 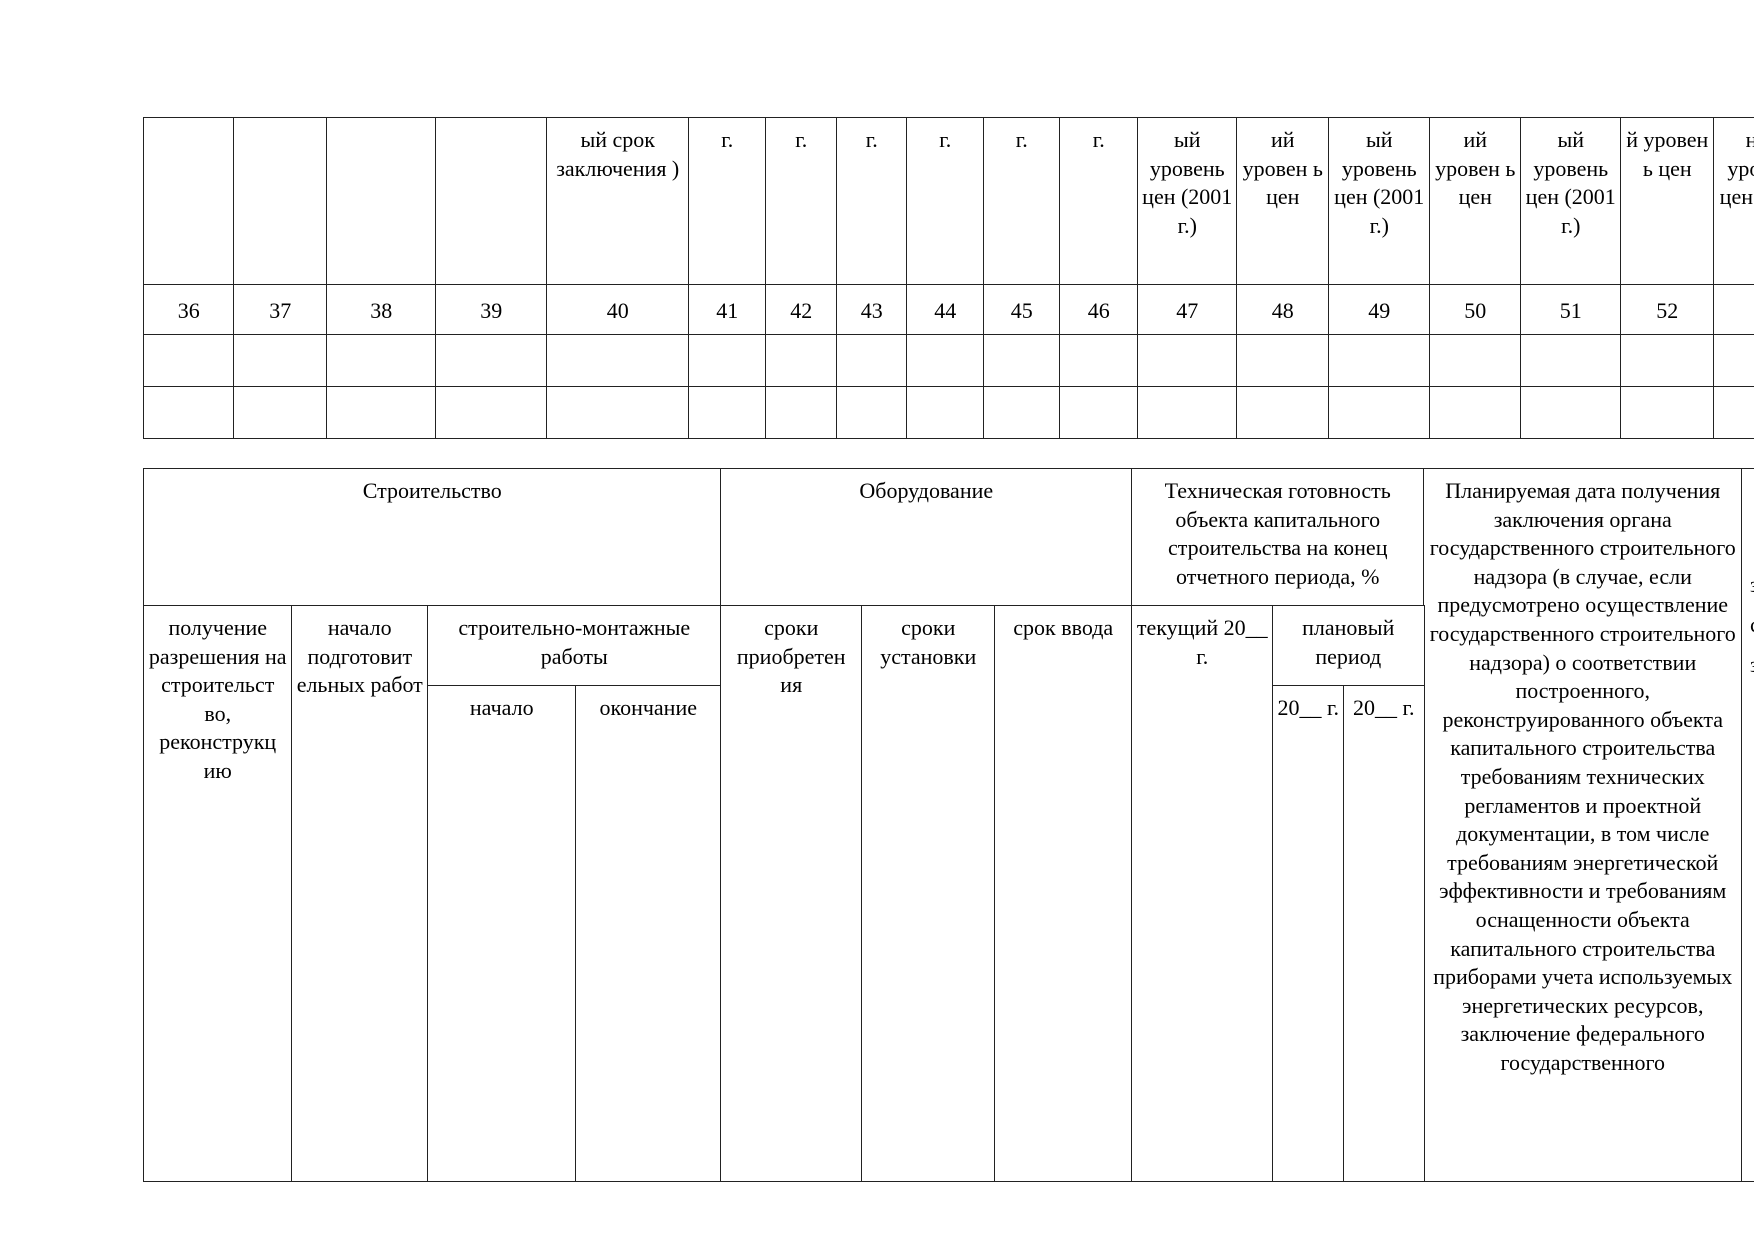 What do you see at coordinates (1187, 310) in the screenshot?
I see `column-number: 47` at bounding box center [1187, 310].